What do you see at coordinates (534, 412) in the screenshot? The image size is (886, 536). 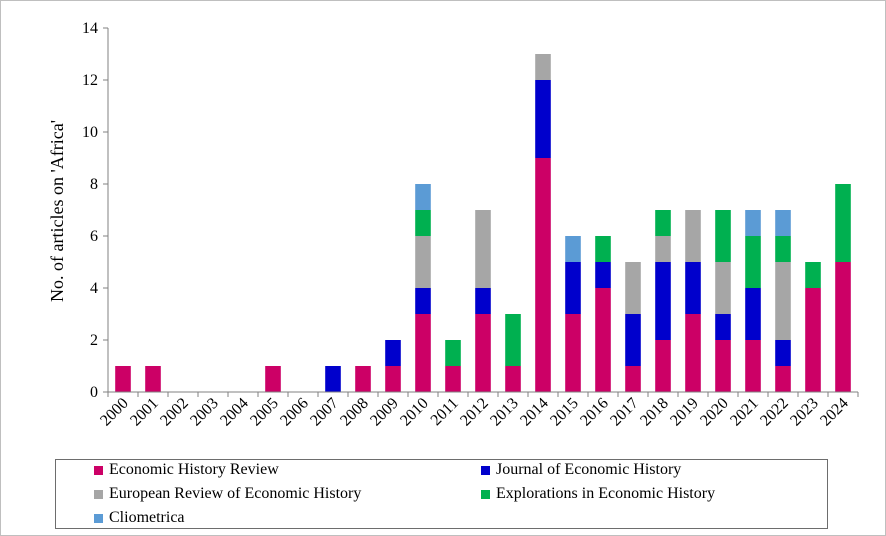 I see `x-tick-label: 2014` at bounding box center [534, 412].